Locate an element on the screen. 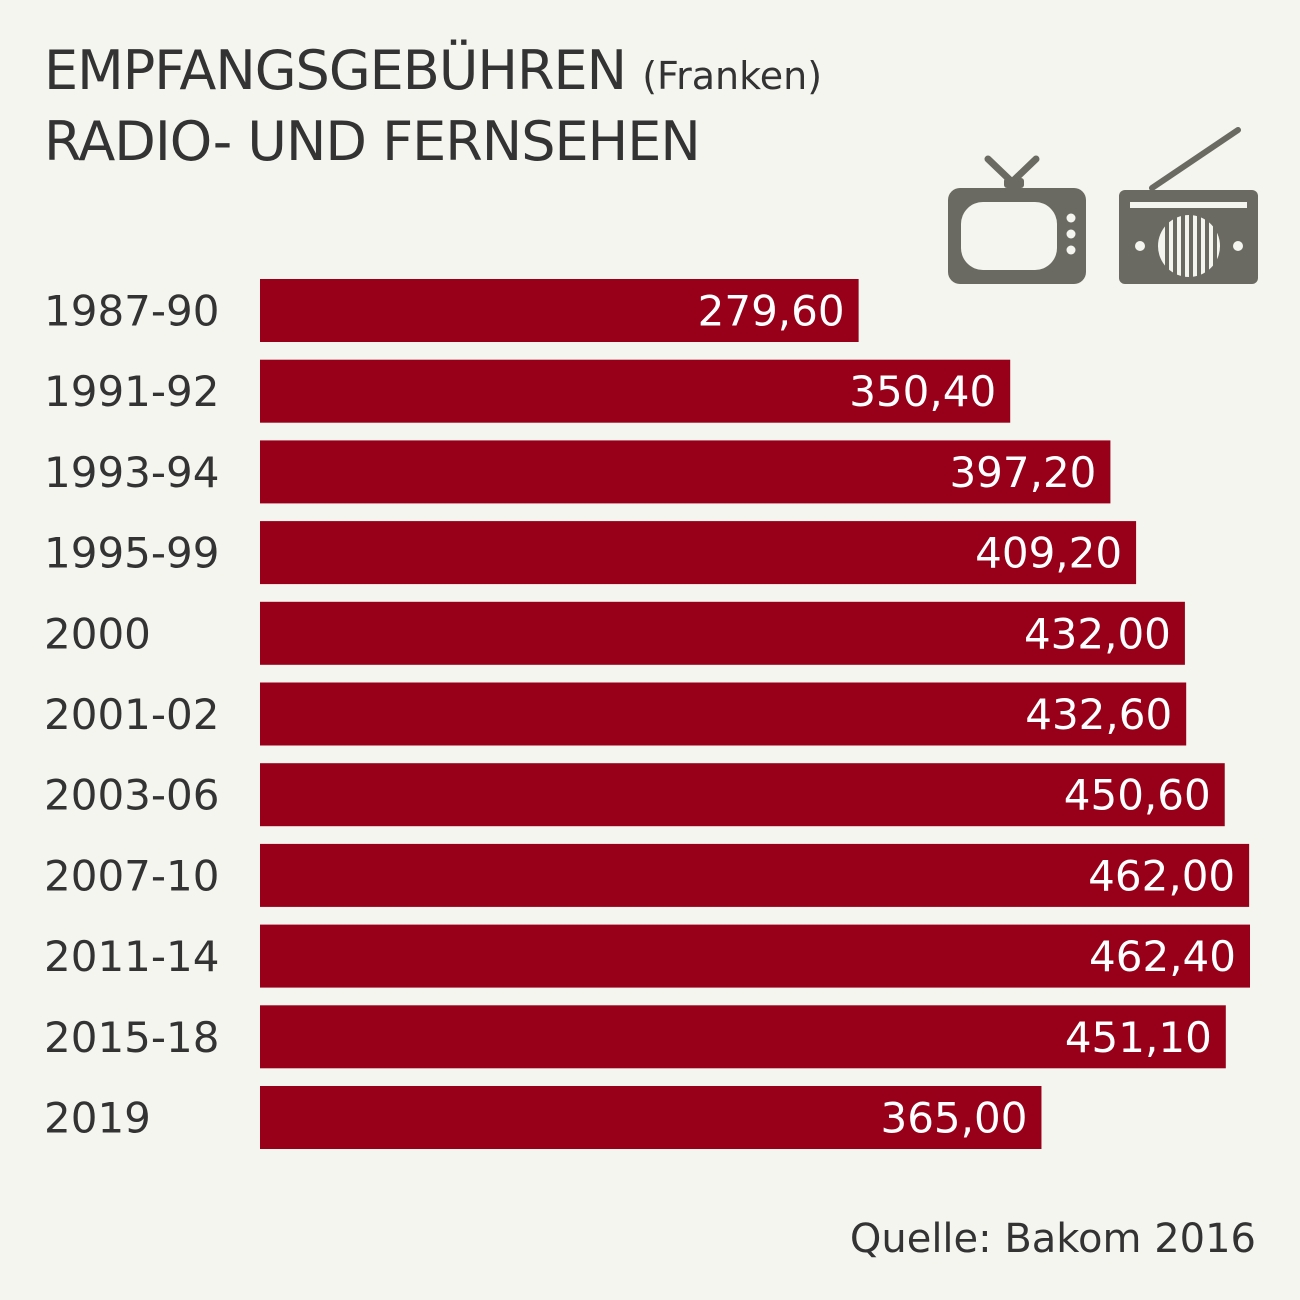  category-label: 2015-18 is located at coordinates (132, 1037).